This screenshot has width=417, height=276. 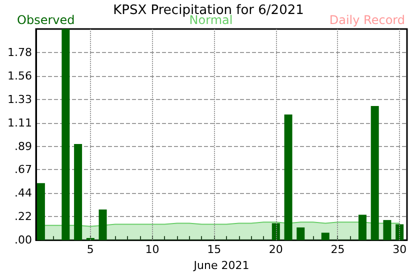 I want to click on y-tick-label: .44, so click(x=23, y=193).